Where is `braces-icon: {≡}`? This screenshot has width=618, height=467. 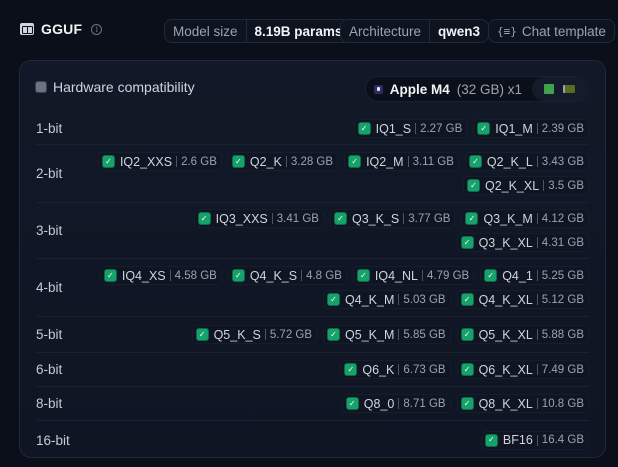
braces-icon: {≡} is located at coordinates (507, 31).